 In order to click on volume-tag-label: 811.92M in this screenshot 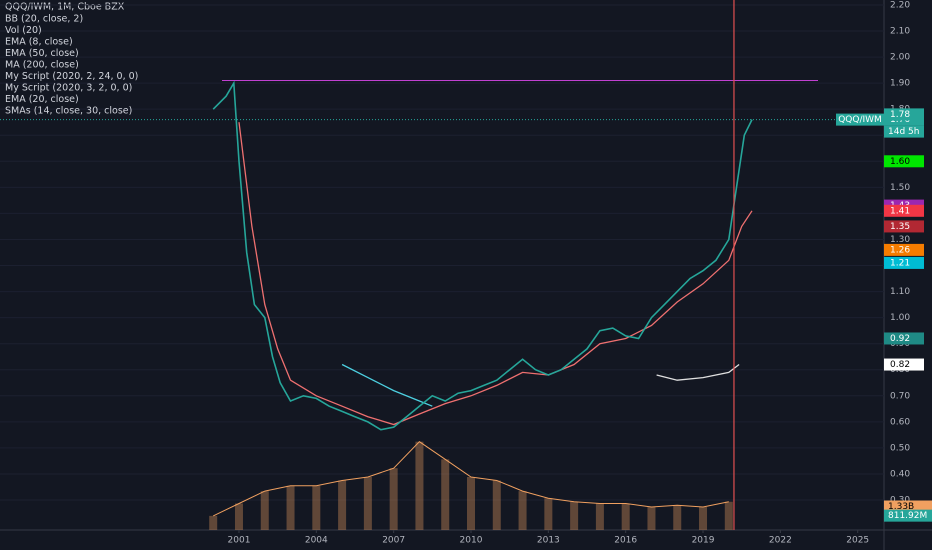, I will do `click(907, 516)`.